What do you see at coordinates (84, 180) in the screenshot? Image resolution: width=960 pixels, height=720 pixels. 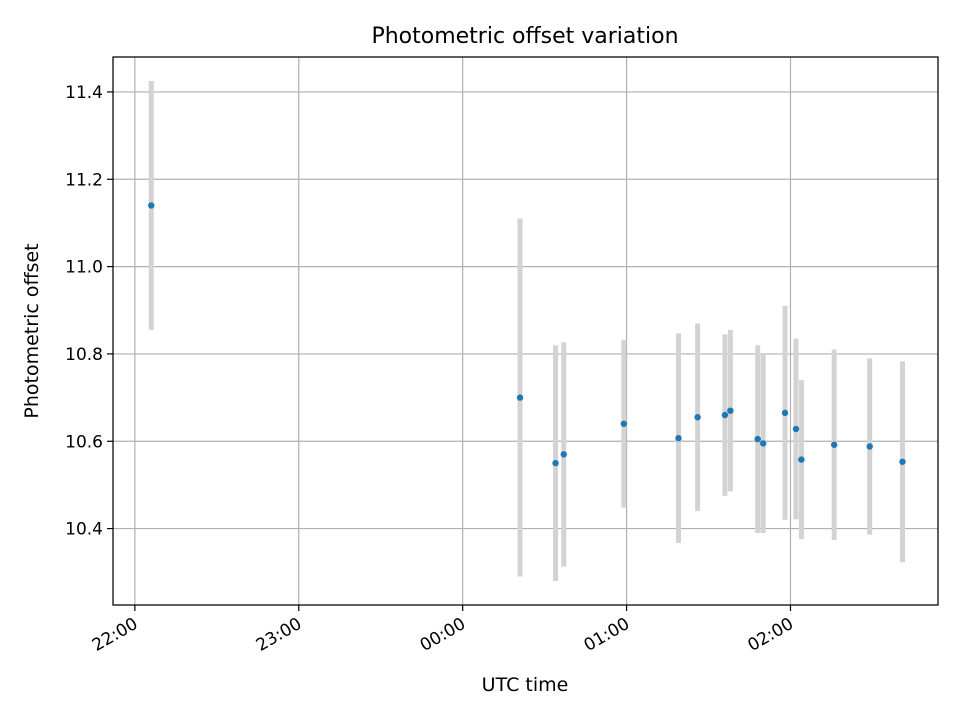 I see `y-tick-label: 11.2` at bounding box center [84, 180].